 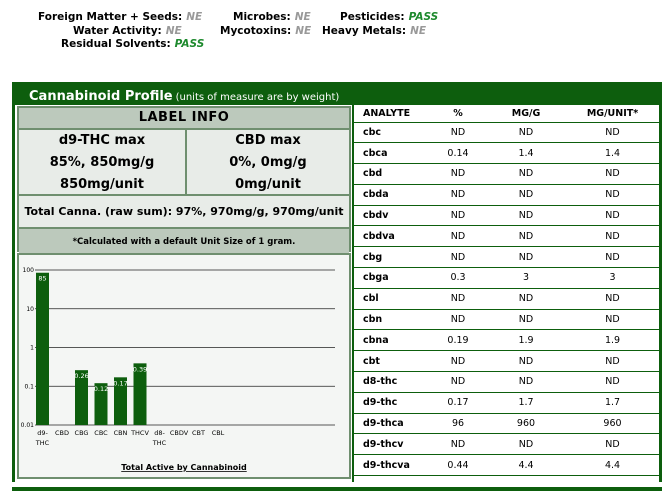 I want to click on bar-value-label: 85, so click(x=42, y=279).